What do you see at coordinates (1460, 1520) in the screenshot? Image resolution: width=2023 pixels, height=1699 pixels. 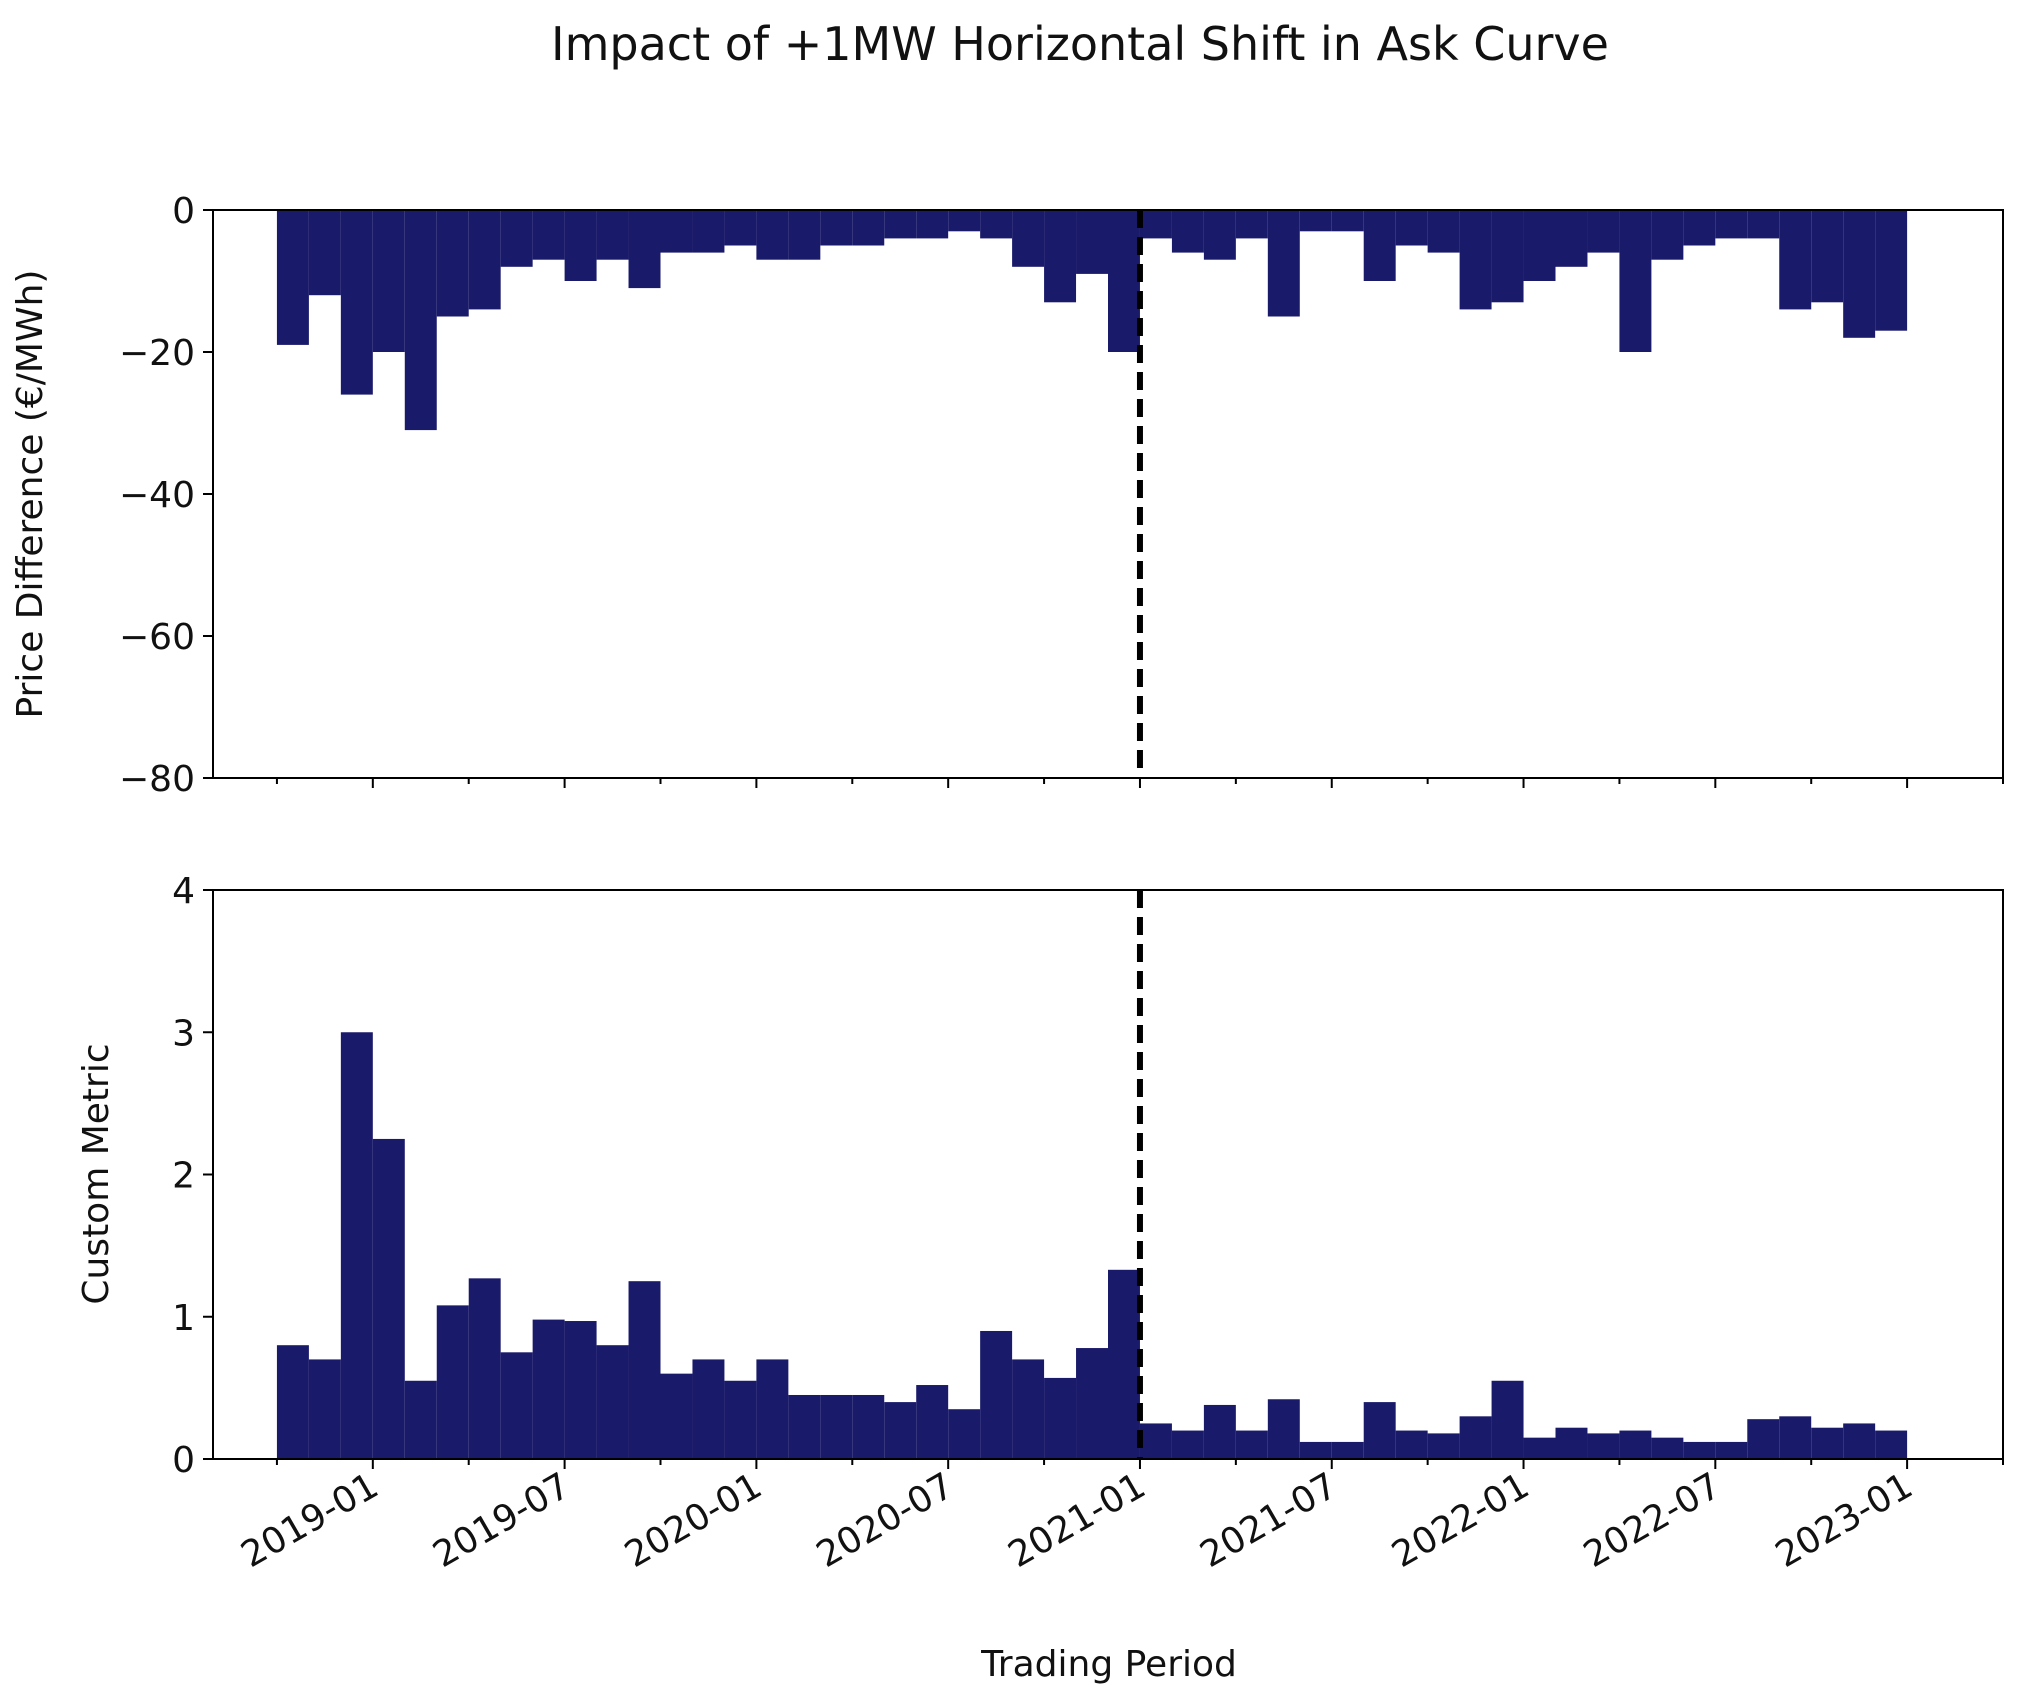 I see `x-tick-label: 2022-01` at bounding box center [1460, 1520].